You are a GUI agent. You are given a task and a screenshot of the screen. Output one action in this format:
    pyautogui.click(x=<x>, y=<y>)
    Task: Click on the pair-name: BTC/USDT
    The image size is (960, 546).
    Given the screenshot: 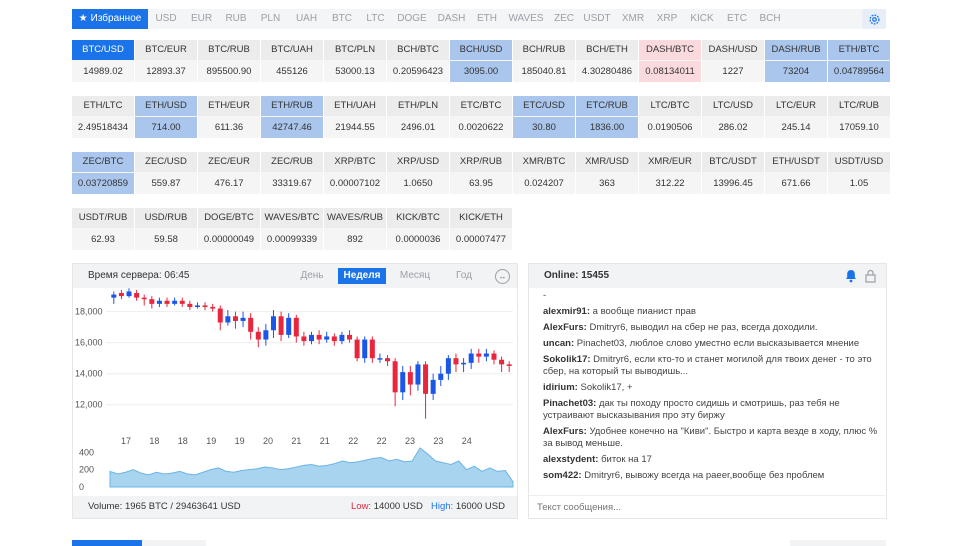 What is the action you would take?
    pyautogui.click(x=733, y=162)
    